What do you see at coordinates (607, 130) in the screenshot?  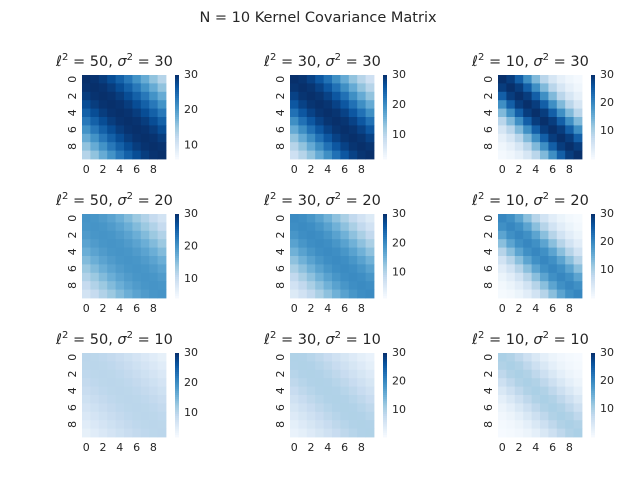 I see `colorbar-tick-label: 10` at bounding box center [607, 130].